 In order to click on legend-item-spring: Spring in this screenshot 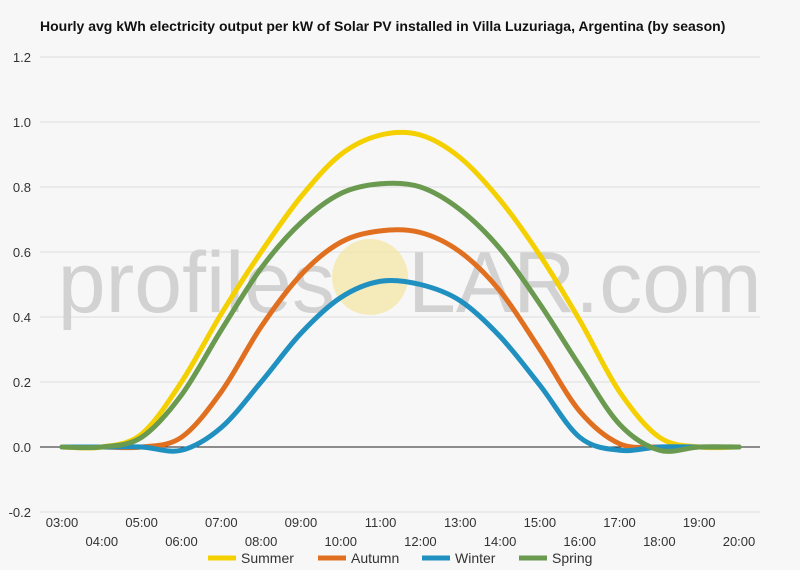, I will do `click(555, 558)`.